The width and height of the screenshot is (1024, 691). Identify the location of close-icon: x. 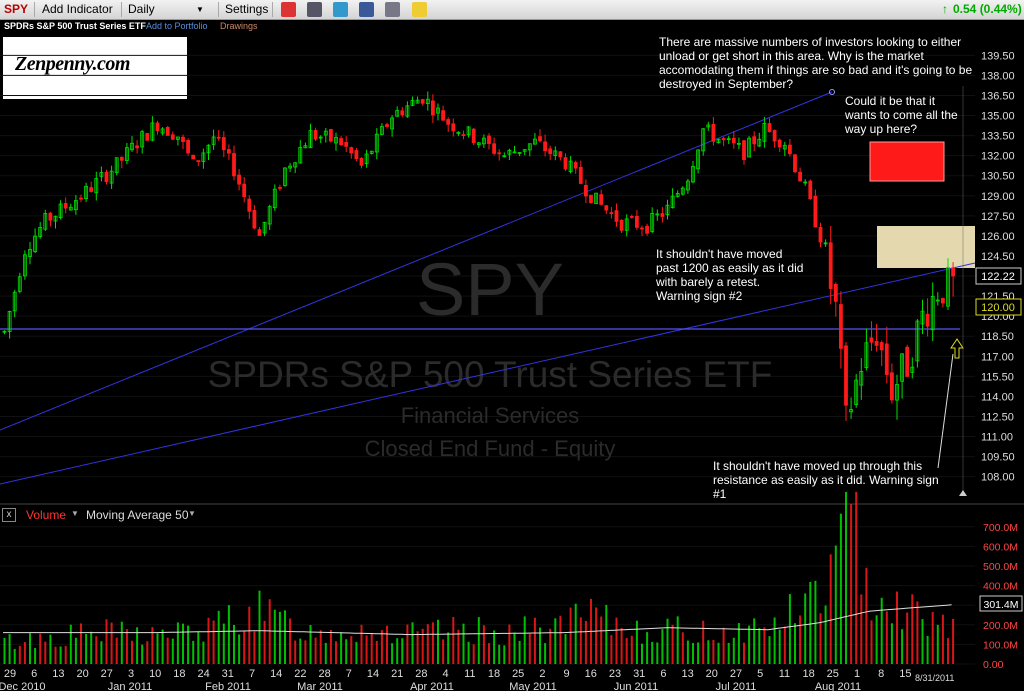
(9, 515).